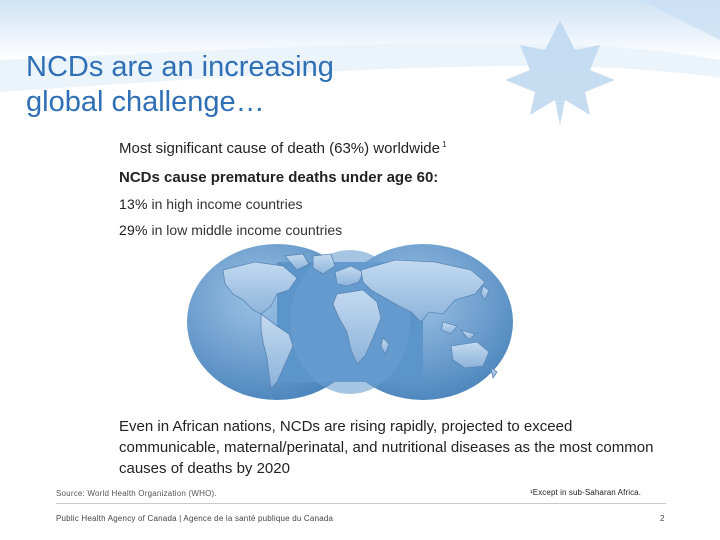 Image resolution: width=720 pixels, height=540 pixels. What do you see at coordinates (136, 493) in the screenshot?
I see `source-citation: Source: World Health Organization (WHO).` at bounding box center [136, 493].